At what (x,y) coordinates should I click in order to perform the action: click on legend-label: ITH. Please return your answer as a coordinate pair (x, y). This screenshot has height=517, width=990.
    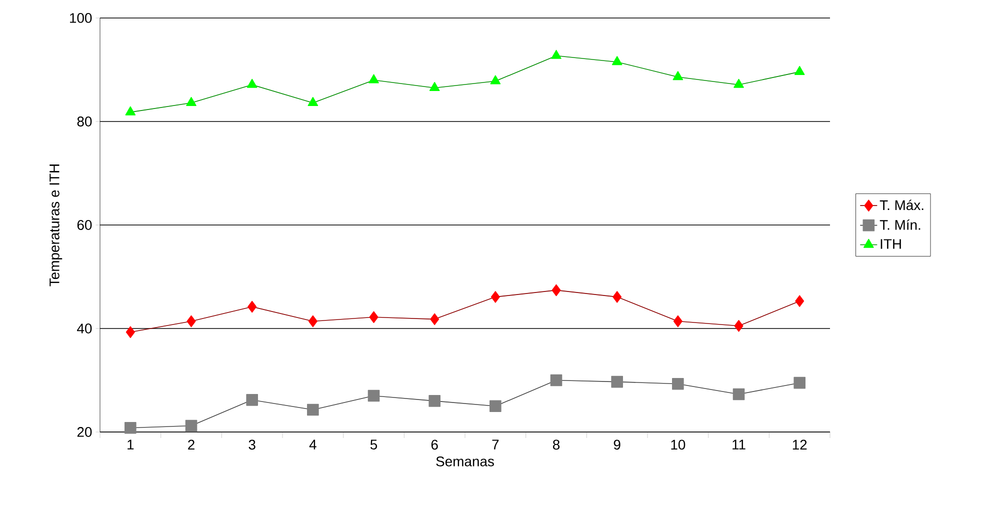
    Looking at the image, I should click on (890, 244).